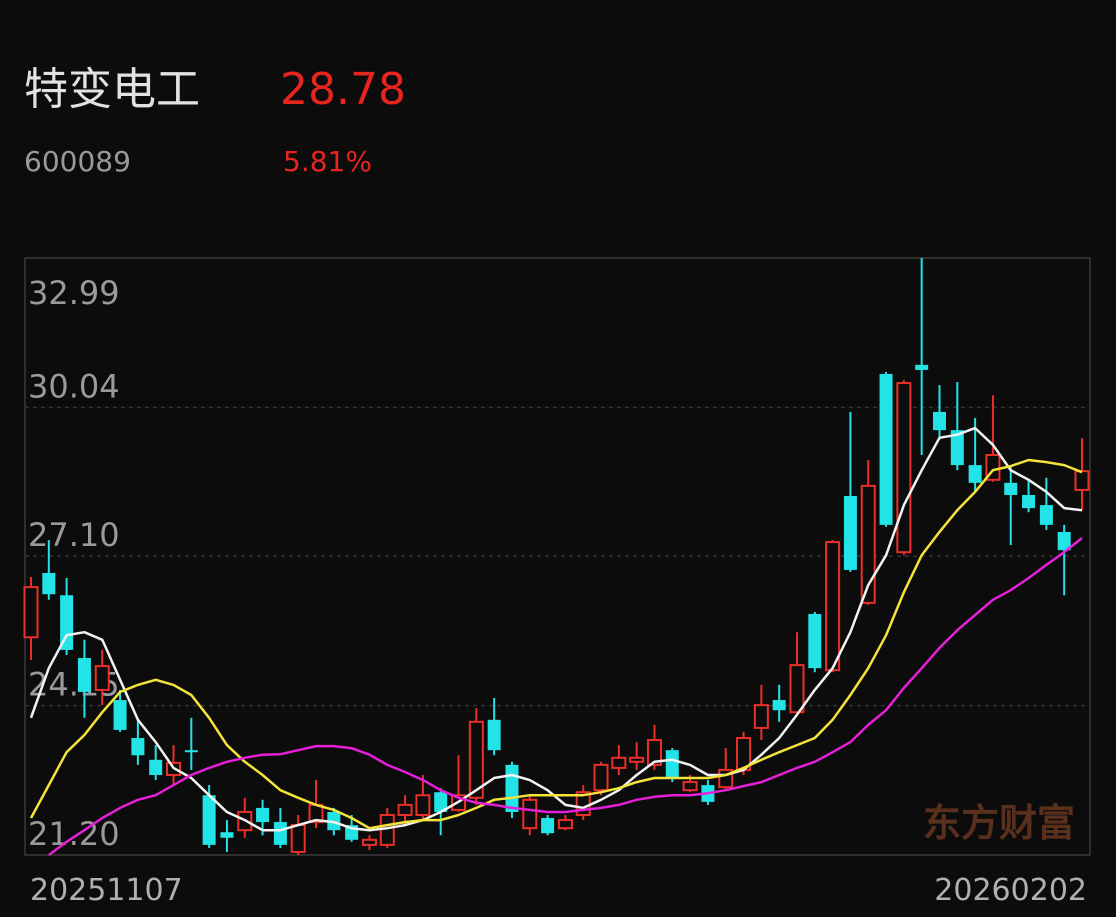 The height and width of the screenshot is (917, 1116). I want to click on y-tick-label: 32.99, so click(74, 293).